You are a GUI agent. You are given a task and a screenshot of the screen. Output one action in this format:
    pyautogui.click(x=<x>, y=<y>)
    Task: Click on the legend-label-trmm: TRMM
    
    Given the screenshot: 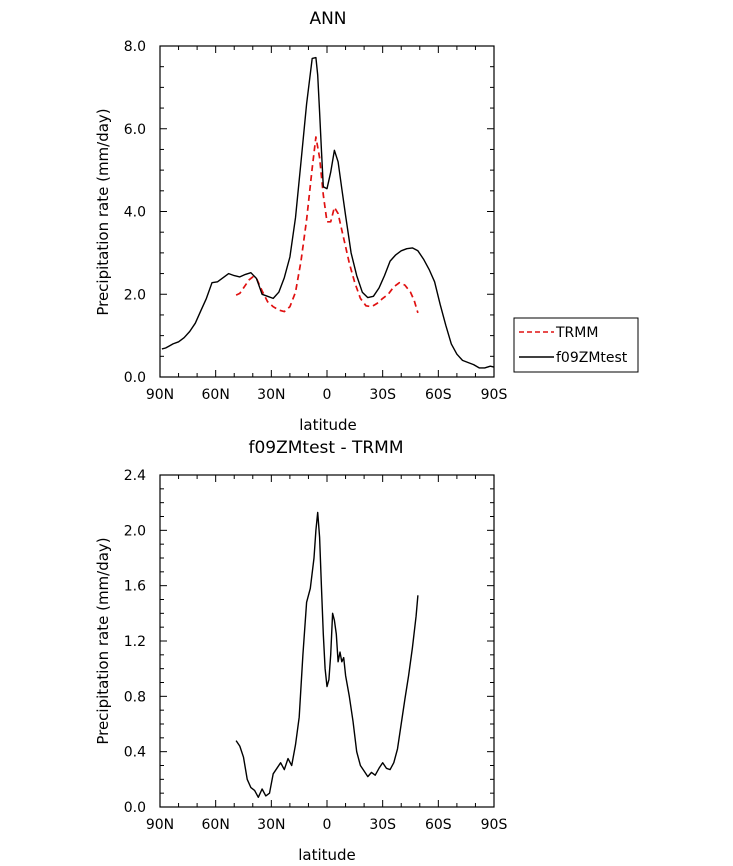 What is the action you would take?
    pyautogui.click(x=576, y=333)
    